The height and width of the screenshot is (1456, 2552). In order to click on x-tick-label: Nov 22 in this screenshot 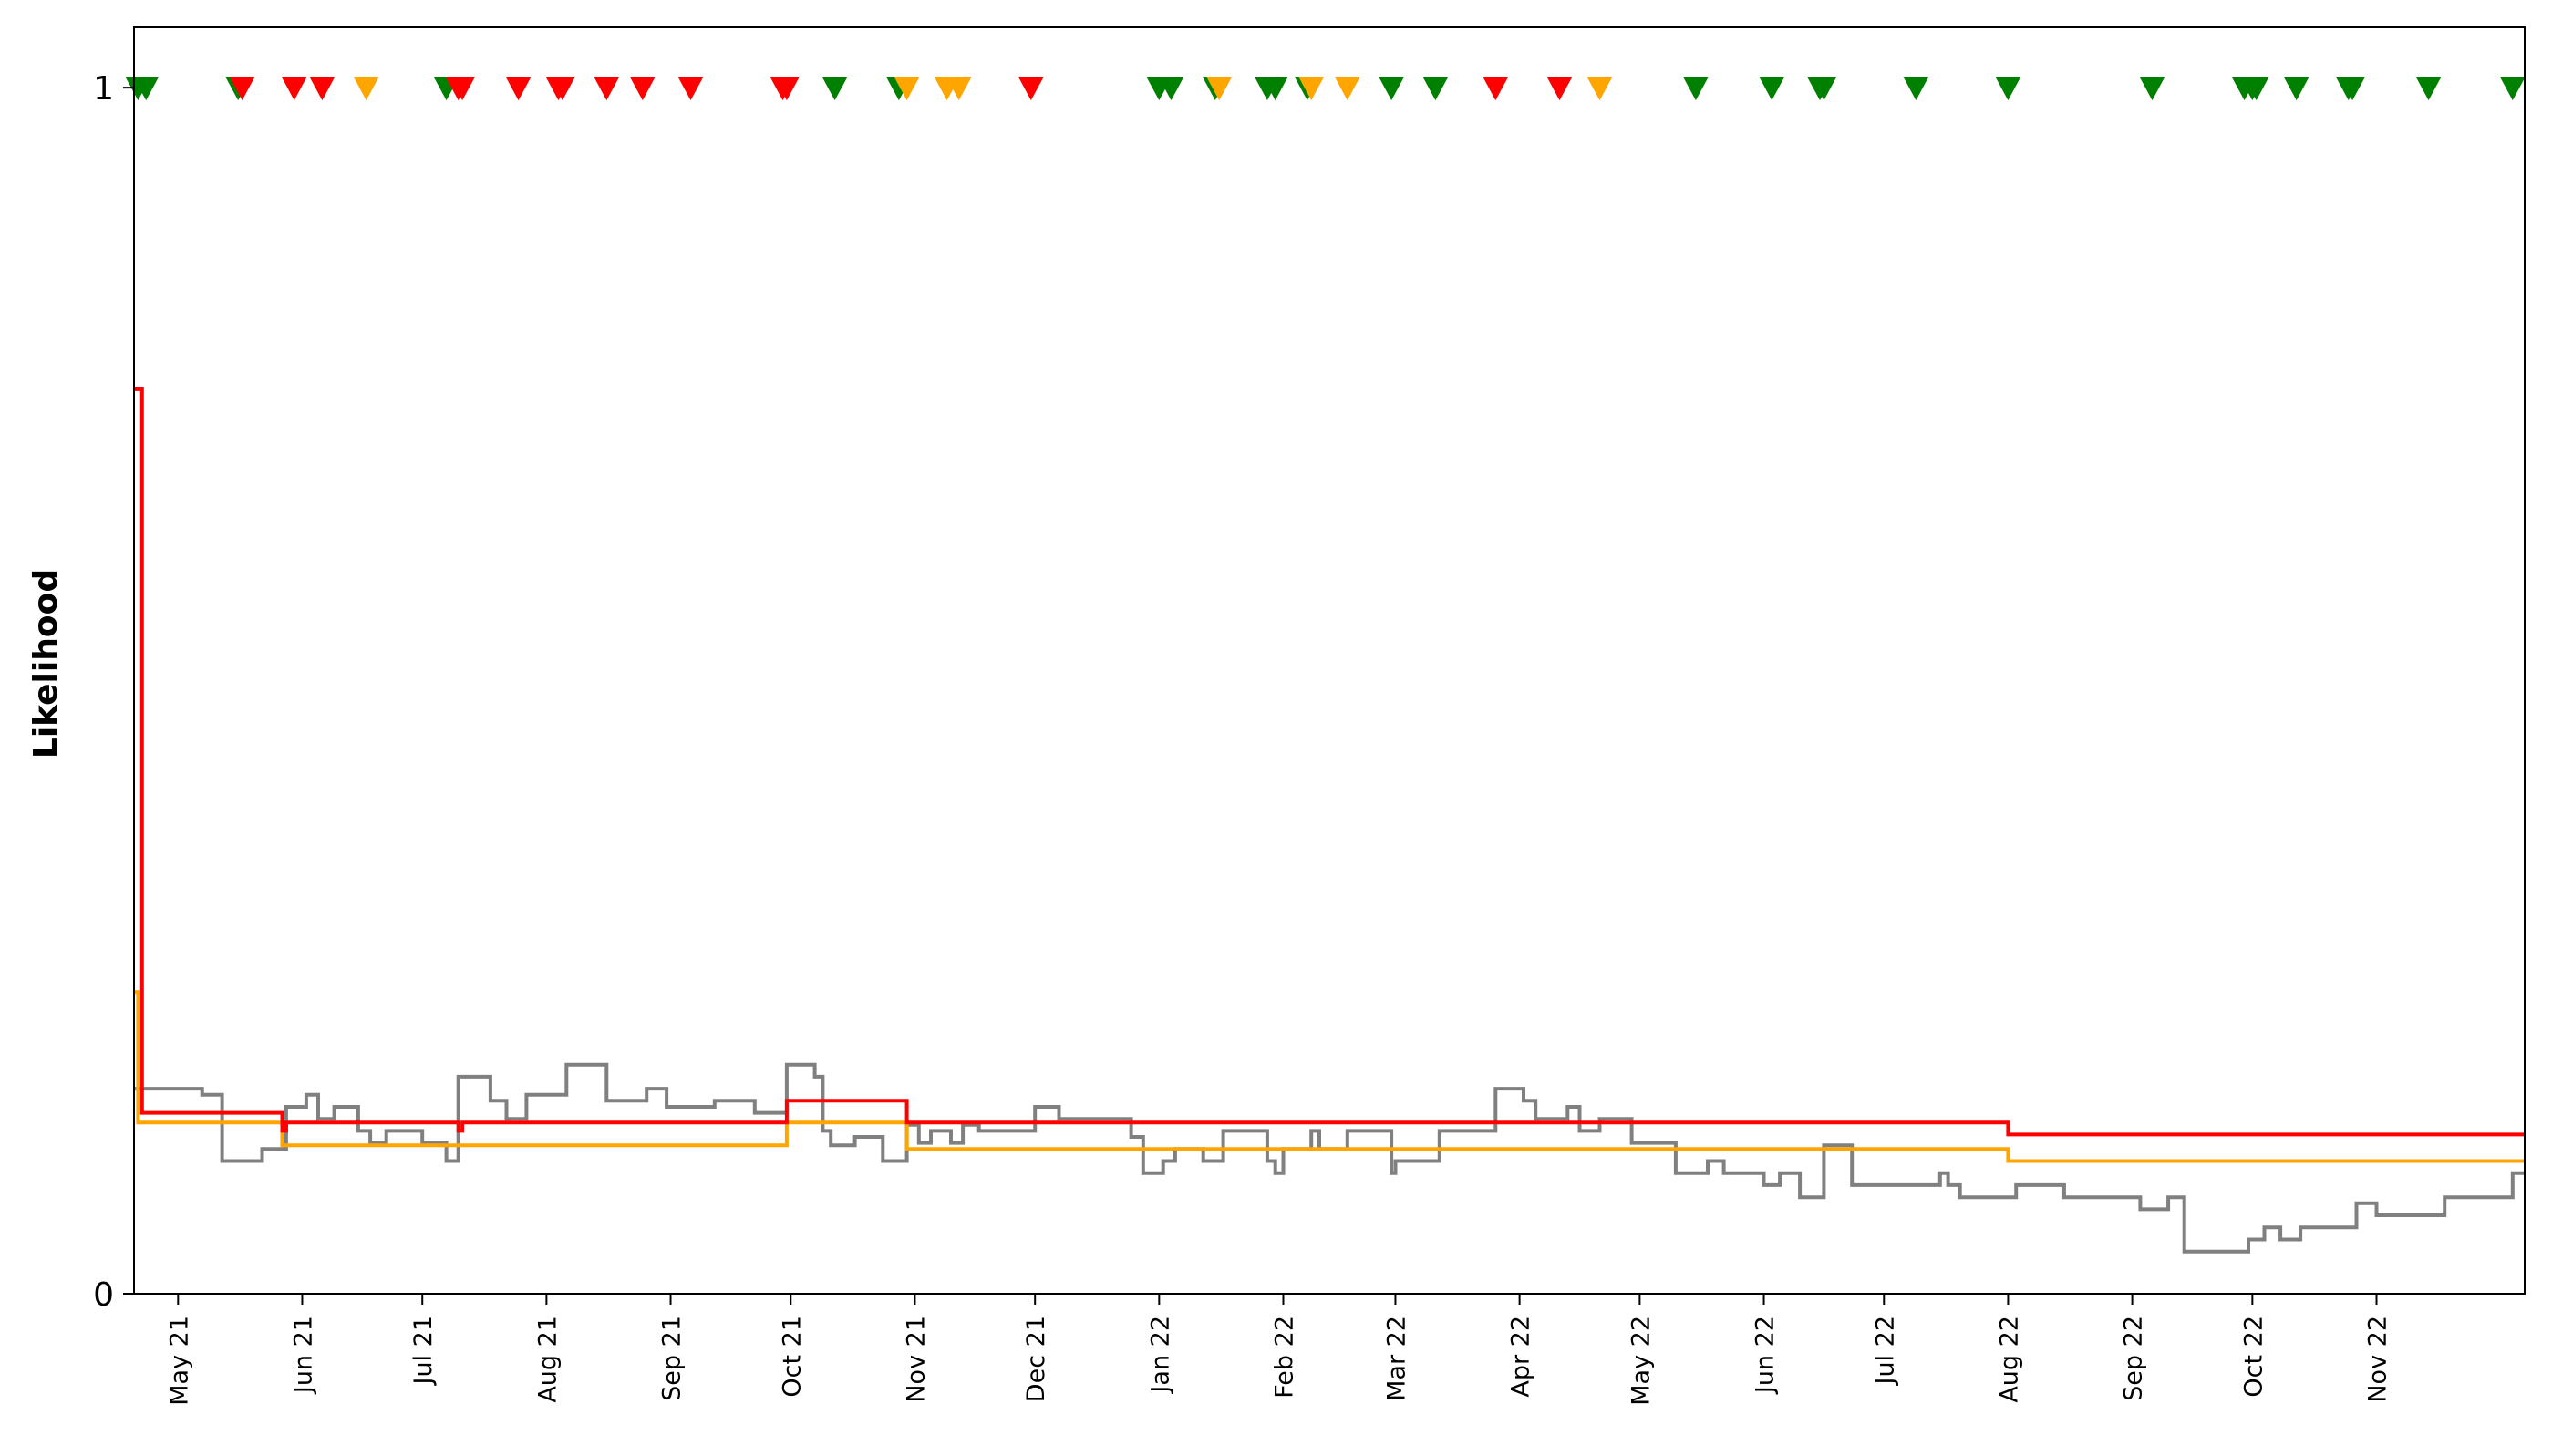, I will do `click(2378, 1360)`.